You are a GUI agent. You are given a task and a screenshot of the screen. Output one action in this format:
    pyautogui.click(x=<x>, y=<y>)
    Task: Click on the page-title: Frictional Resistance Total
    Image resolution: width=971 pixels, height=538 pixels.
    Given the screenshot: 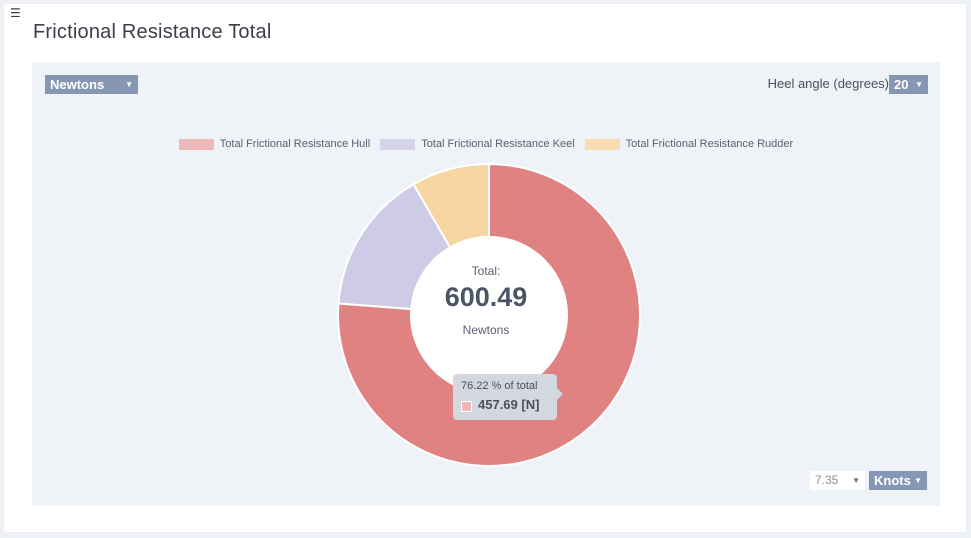 What is the action you would take?
    pyautogui.click(x=152, y=32)
    